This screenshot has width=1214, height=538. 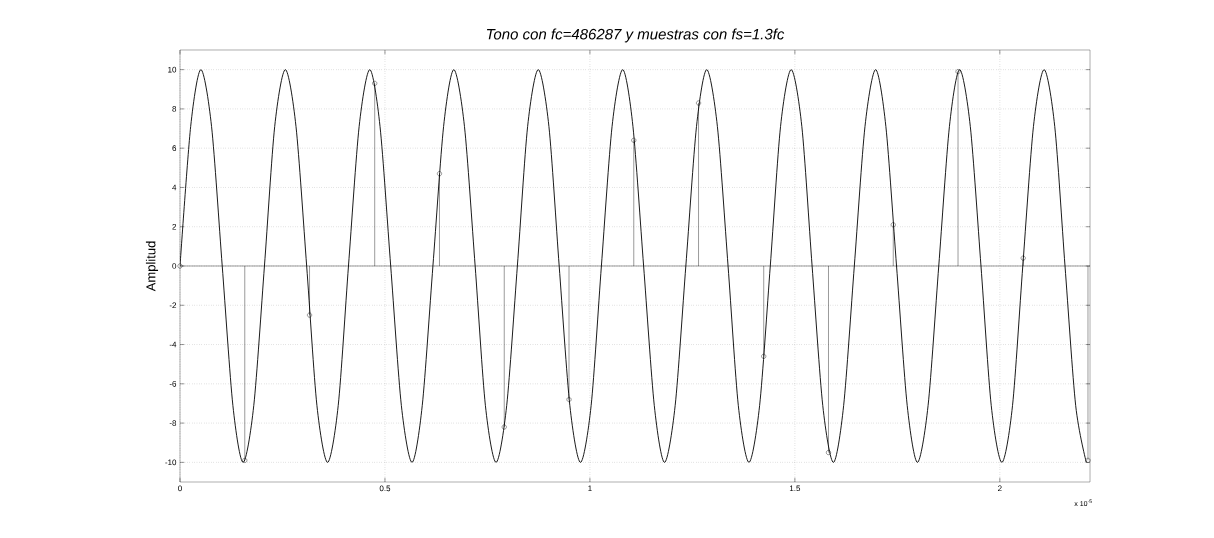 I want to click on x-tick-label: 1.5, so click(x=795, y=488).